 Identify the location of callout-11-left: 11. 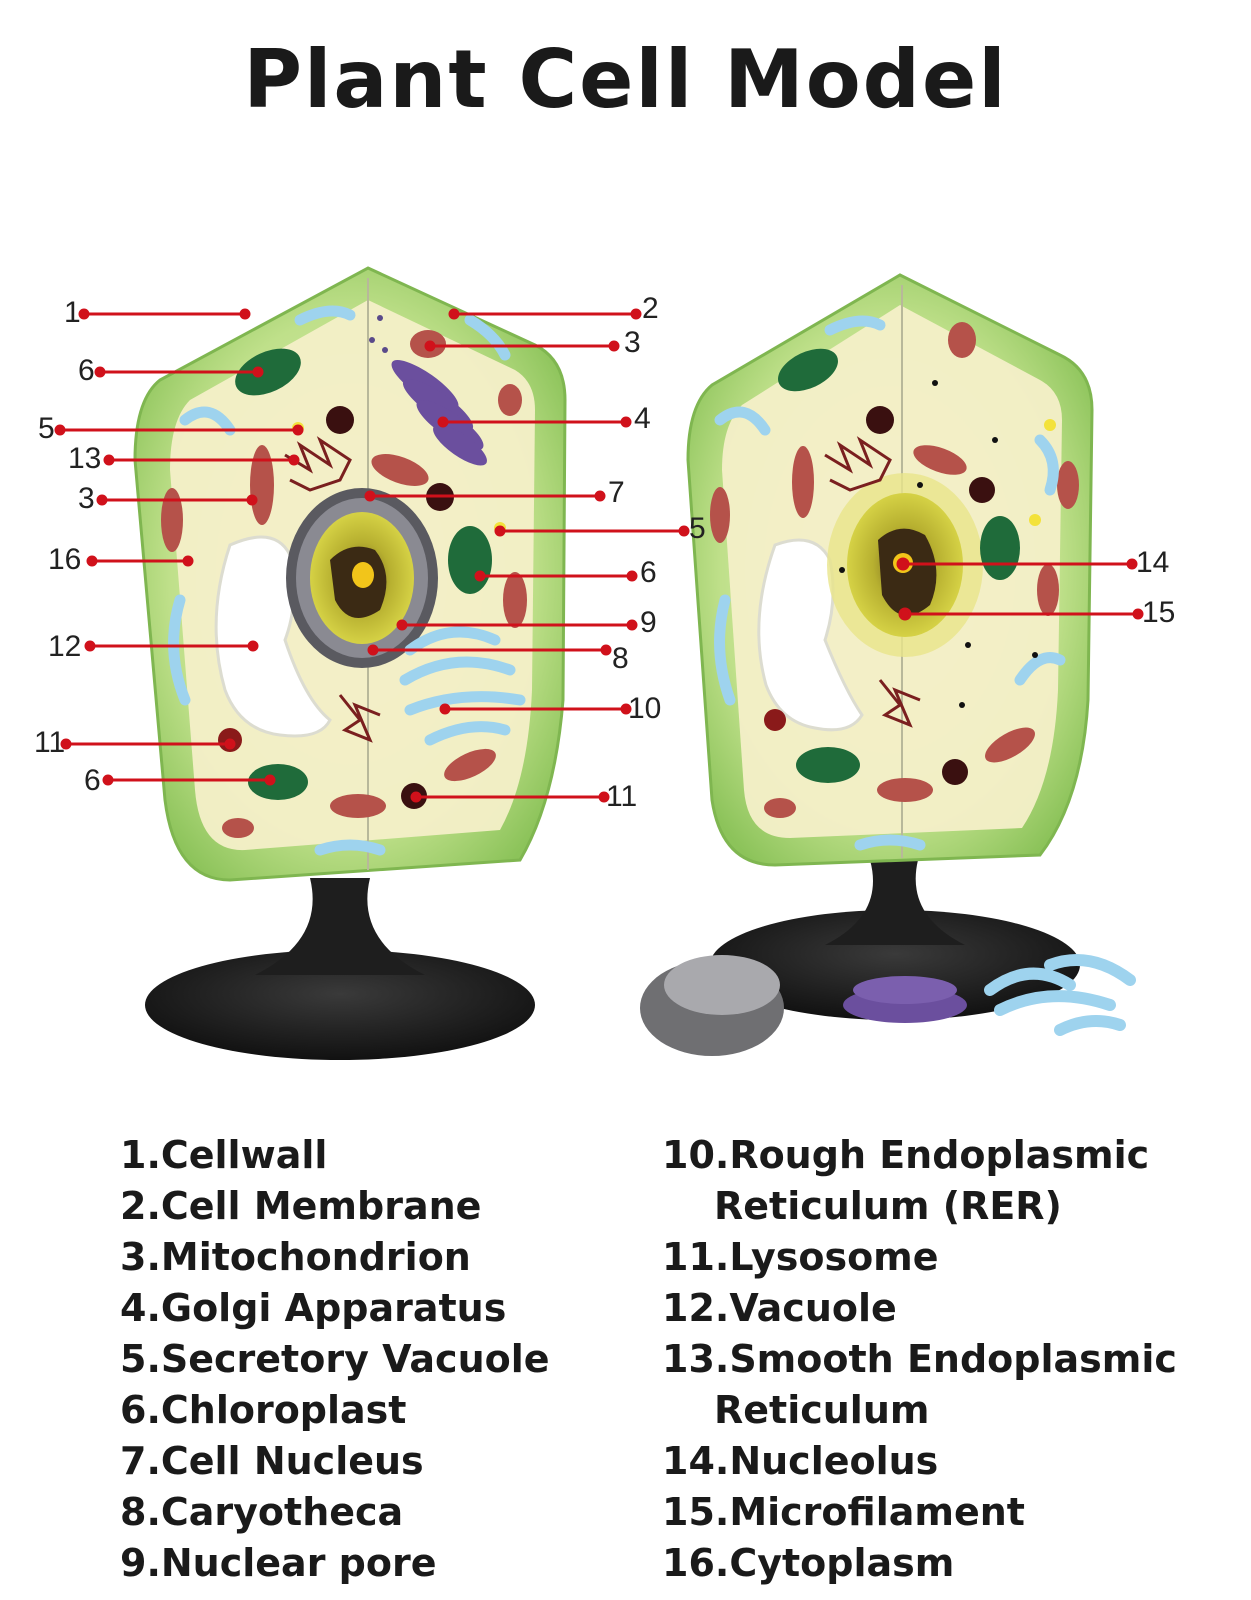
(49, 742).